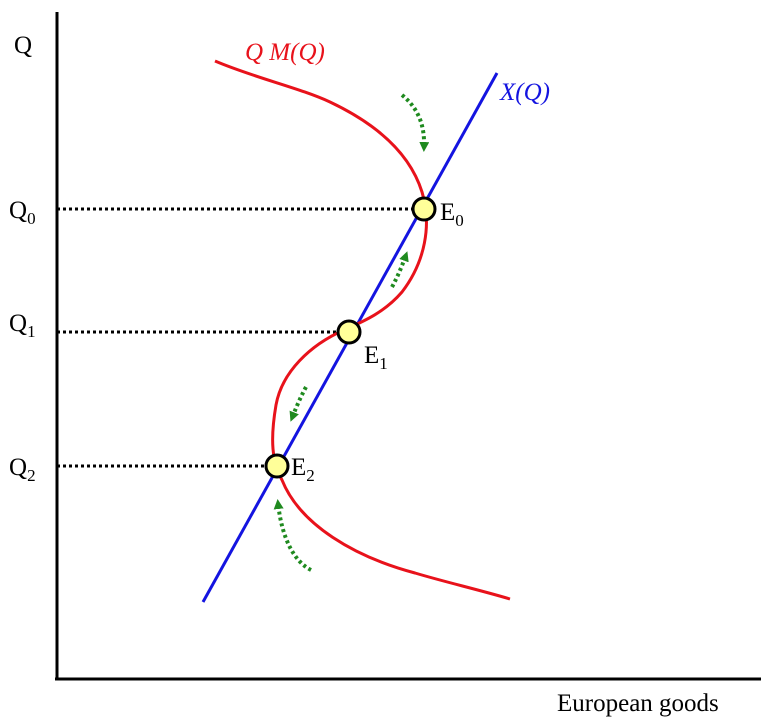 The height and width of the screenshot is (719, 761). What do you see at coordinates (292, 535) in the screenshot?
I see `arrow-up-to-e2-icon` at bounding box center [292, 535].